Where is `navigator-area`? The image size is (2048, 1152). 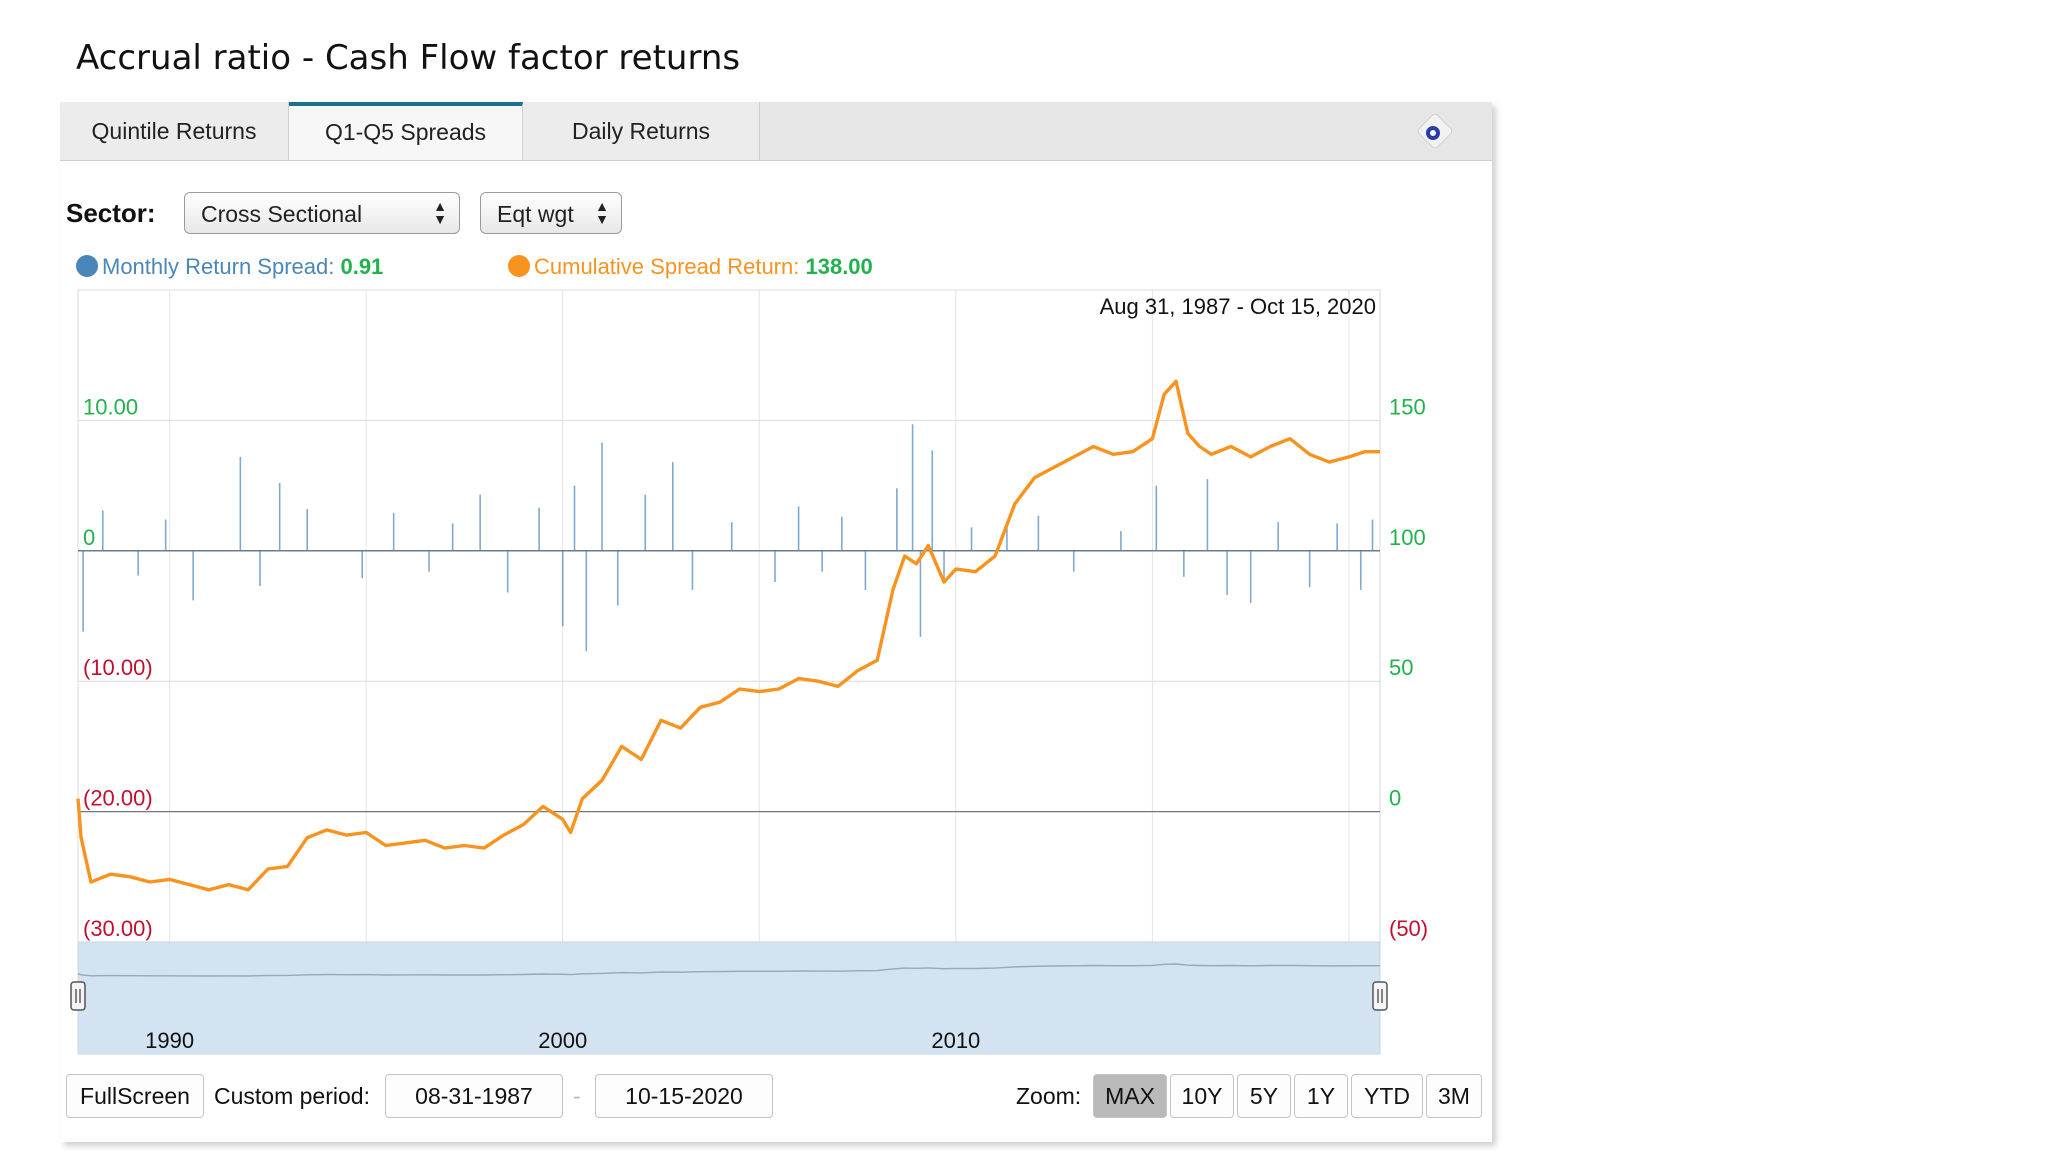 navigator-area is located at coordinates (729, 998).